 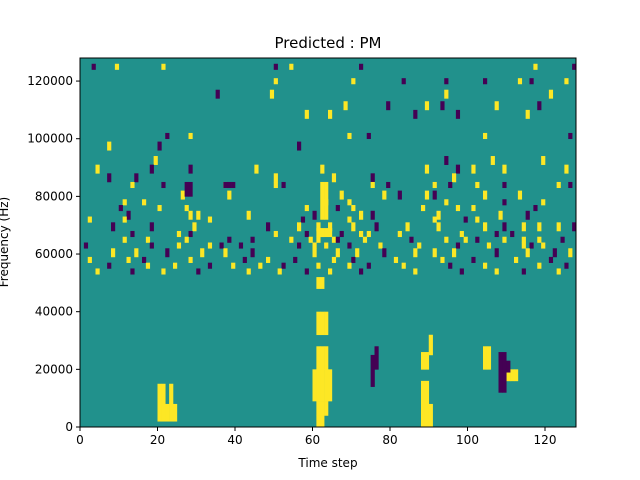 What do you see at coordinates (80, 440) in the screenshot?
I see `x-tick-label: 0` at bounding box center [80, 440].